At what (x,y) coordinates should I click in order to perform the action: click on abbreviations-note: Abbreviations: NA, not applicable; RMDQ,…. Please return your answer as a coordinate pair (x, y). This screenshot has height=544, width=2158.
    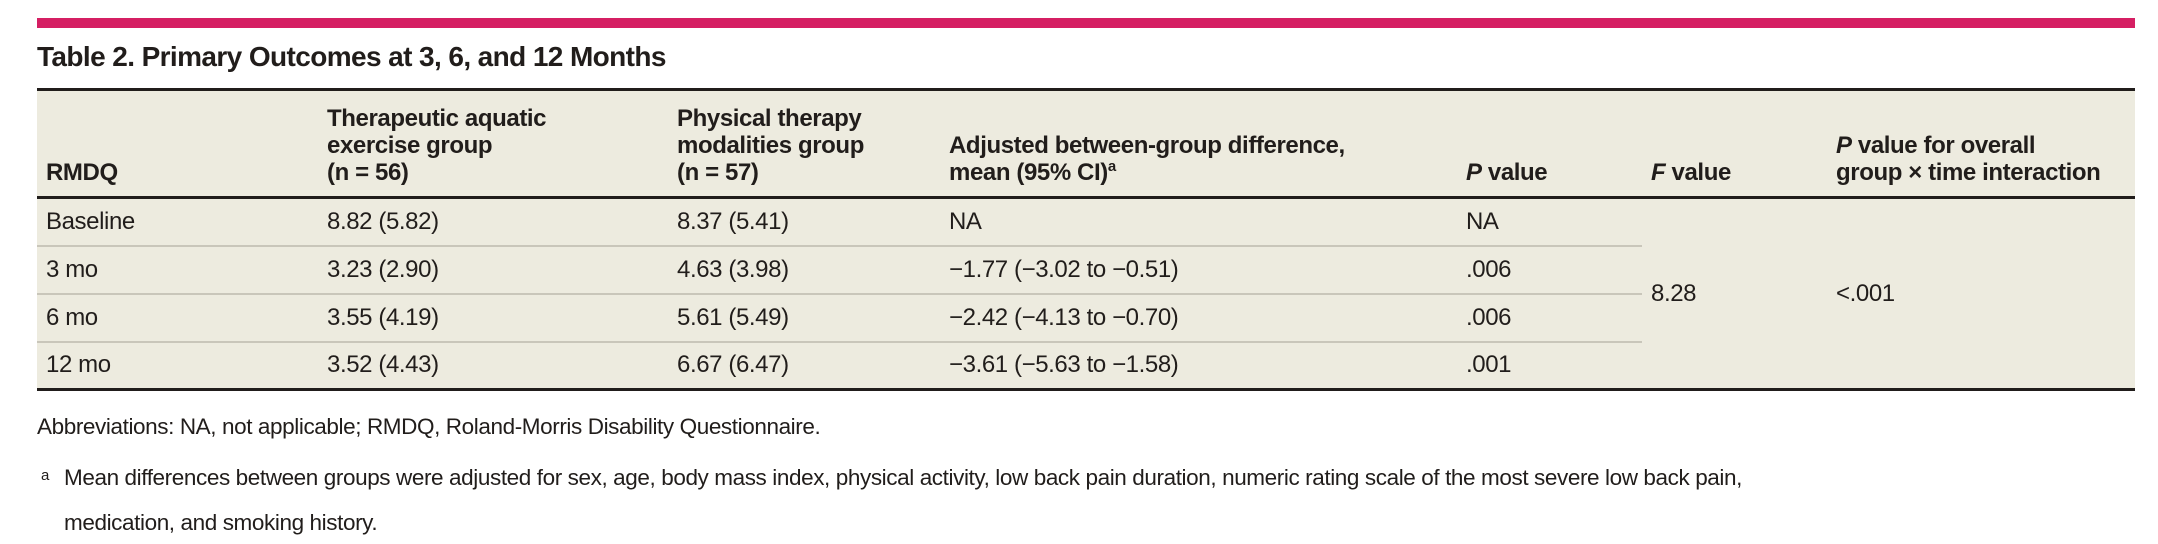
    Looking at the image, I should click on (429, 426).